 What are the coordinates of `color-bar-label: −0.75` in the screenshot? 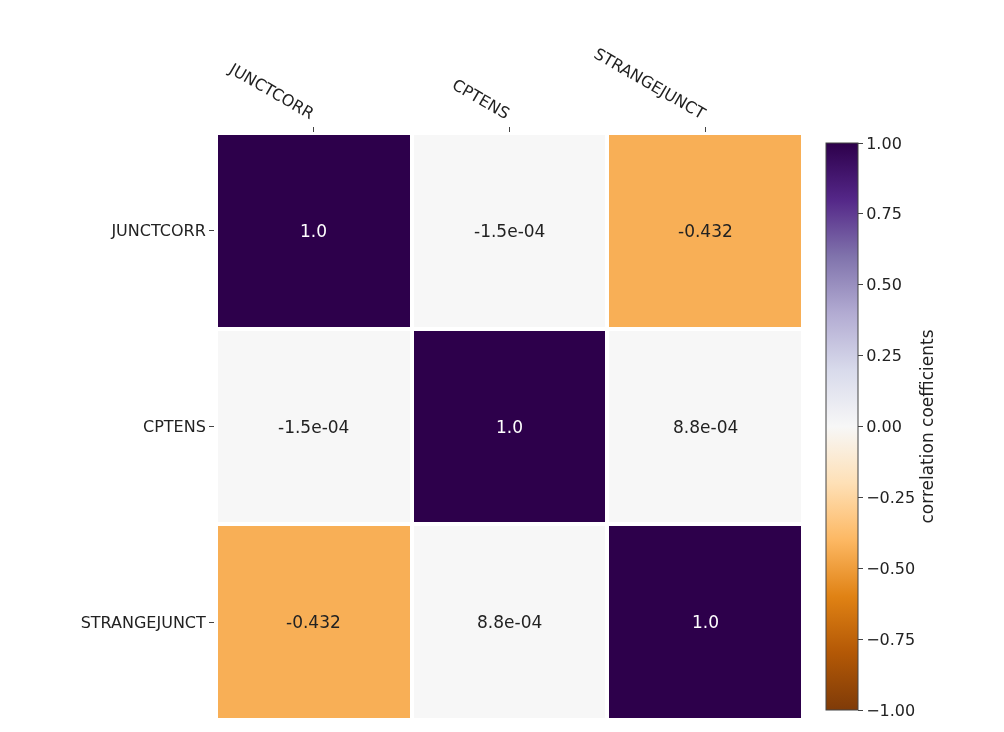 It's located at (891, 639).